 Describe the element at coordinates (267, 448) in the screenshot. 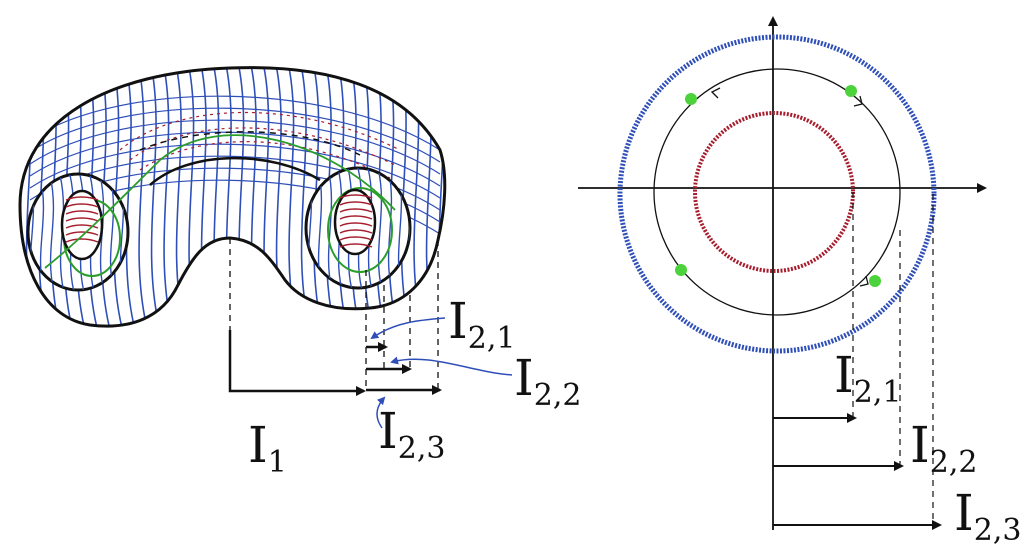

I see `label-i1: I1` at that location.